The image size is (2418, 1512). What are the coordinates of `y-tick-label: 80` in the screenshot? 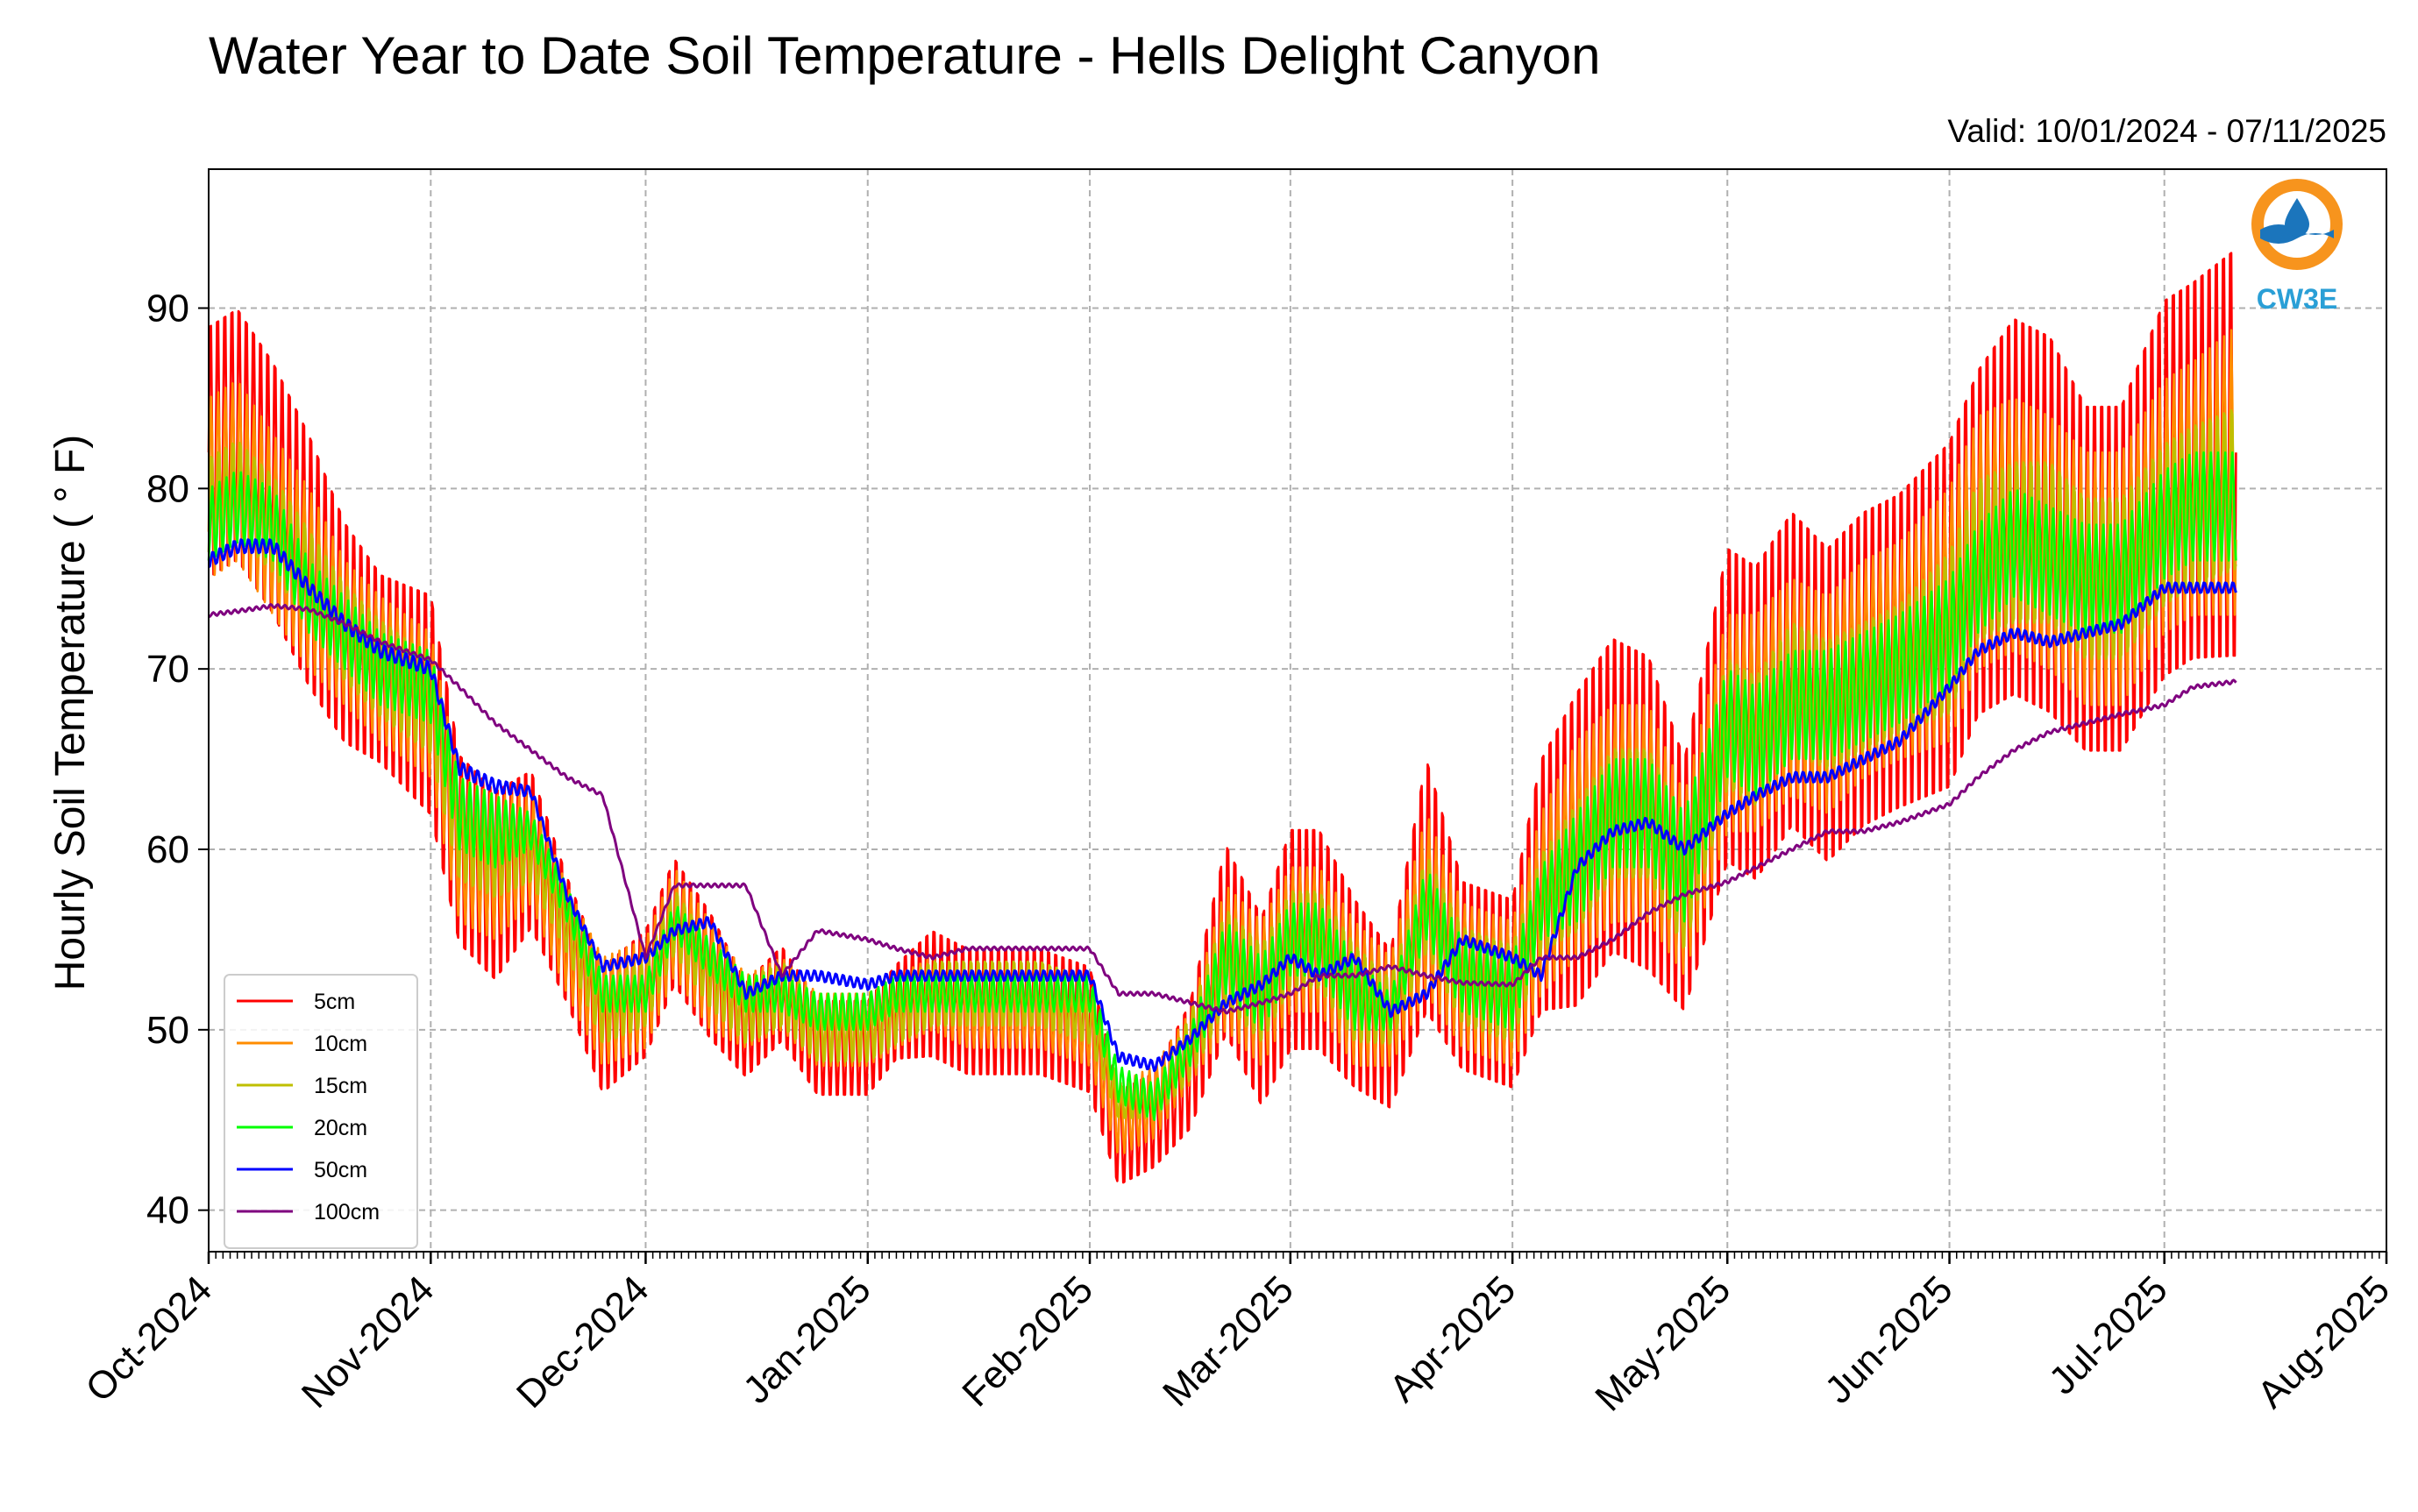 It's located at (167, 488).